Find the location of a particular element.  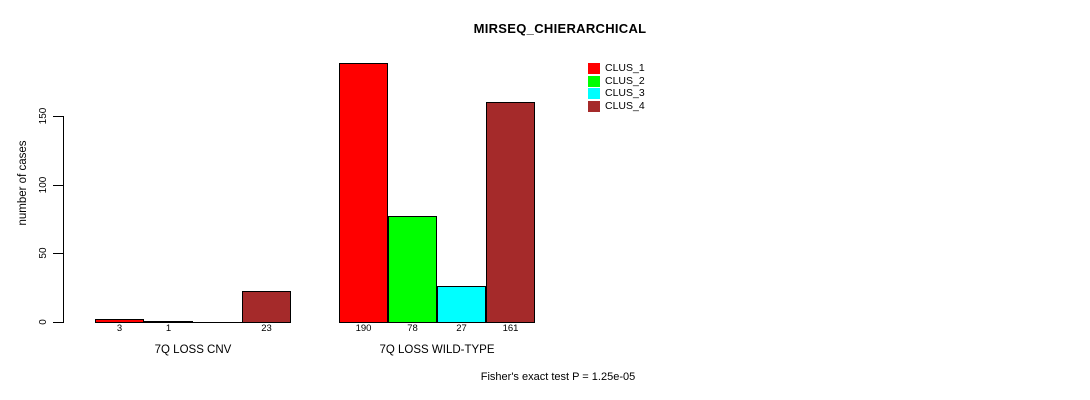

legend-entry: CLUS_4 is located at coordinates (616, 106).